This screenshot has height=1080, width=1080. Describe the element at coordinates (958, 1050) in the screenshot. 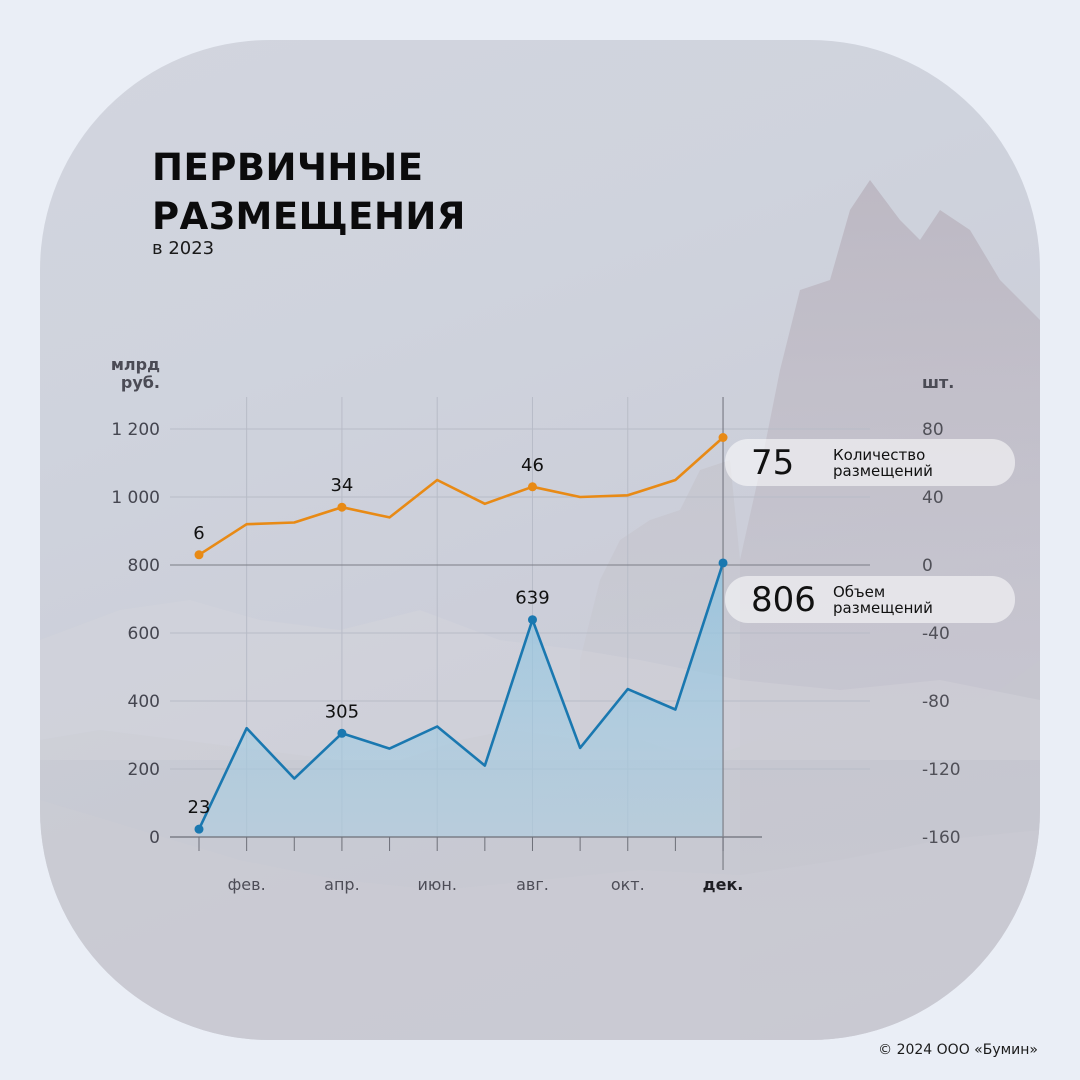

I see `copyright: © 2024 ООО «Бумин»` at that location.